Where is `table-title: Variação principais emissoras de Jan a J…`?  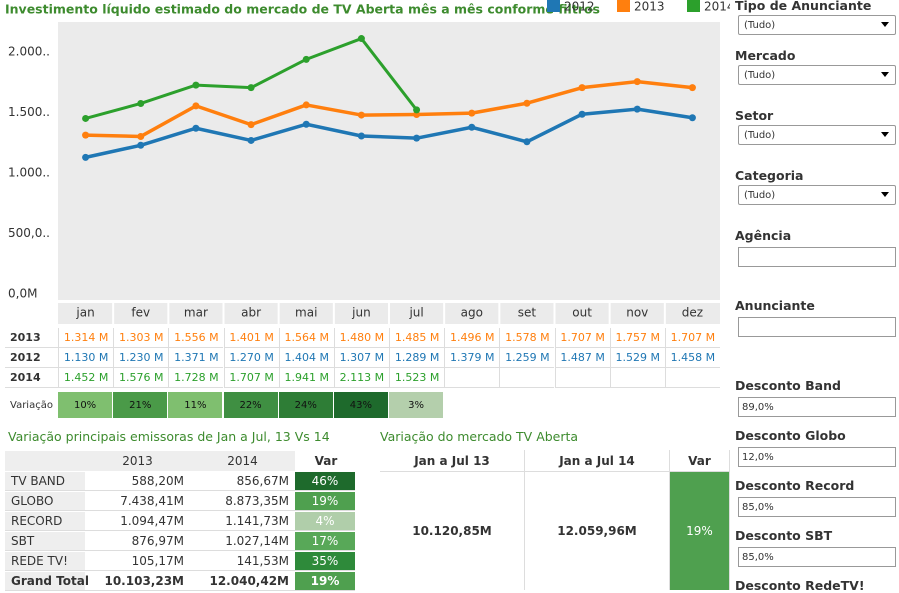 table-title: Variação principais emissoras de Jan a J… is located at coordinates (169, 436).